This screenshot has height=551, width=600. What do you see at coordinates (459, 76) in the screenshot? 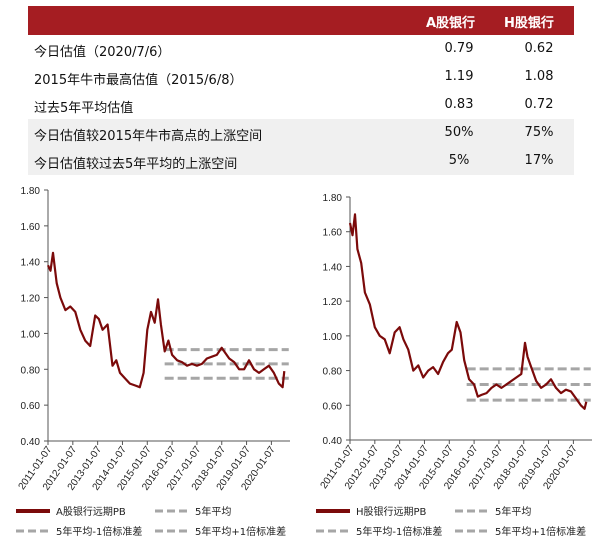
I see `row-value-a: 1.19` at bounding box center [459, 76].